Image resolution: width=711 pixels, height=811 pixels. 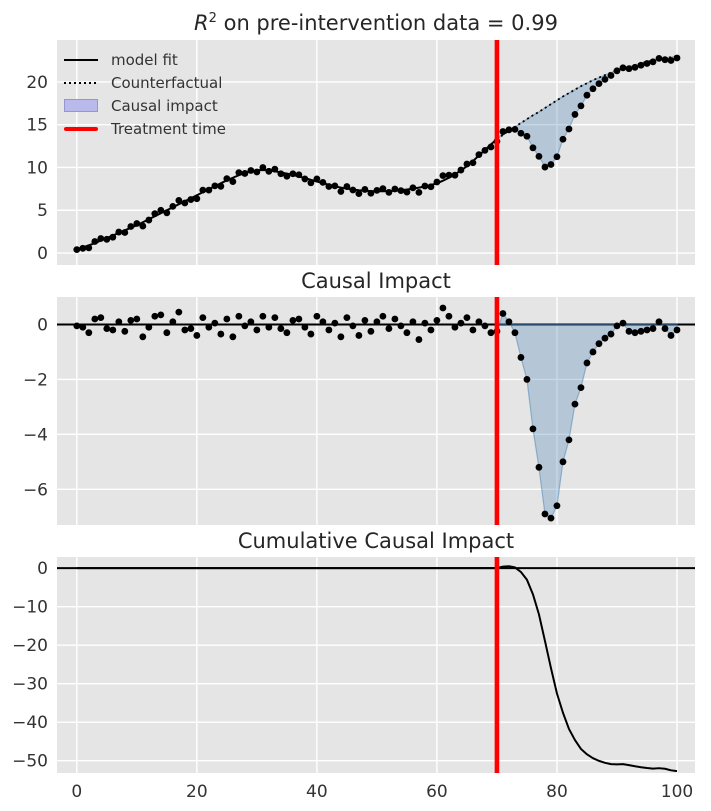 I want to click on dotted-line-swatch, so click(x=81, y=82).